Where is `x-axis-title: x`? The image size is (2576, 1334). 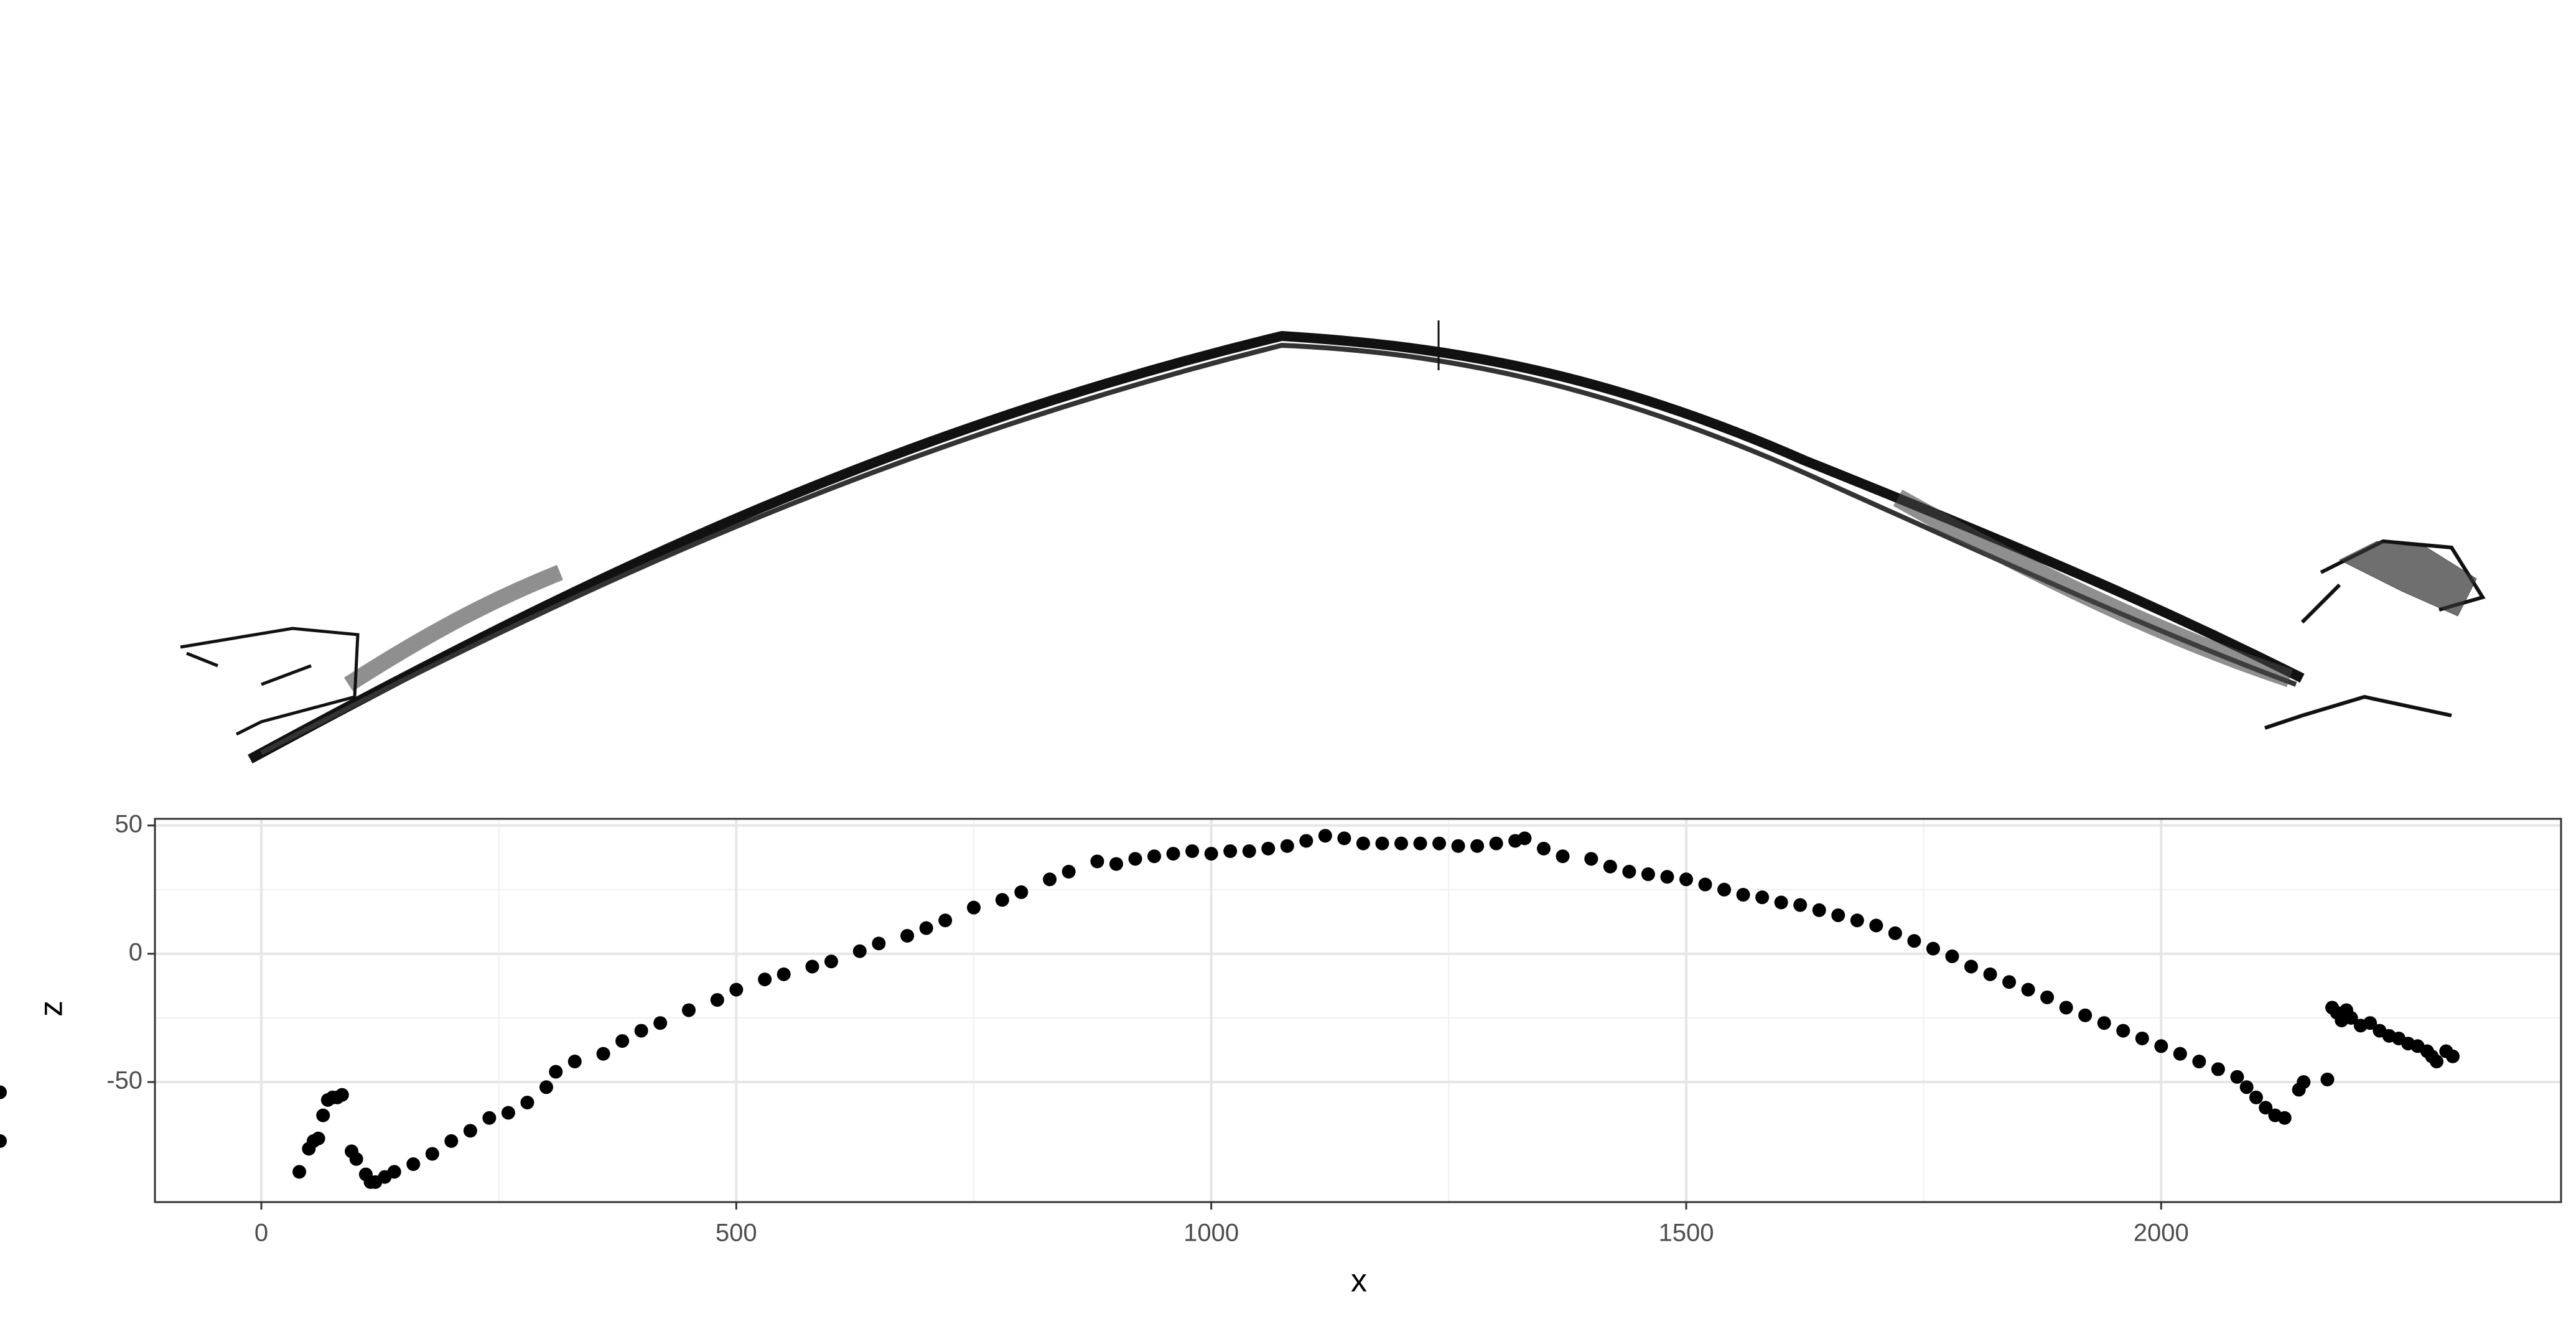 x-axis-title: x is located at coordinates (1359, 1281).